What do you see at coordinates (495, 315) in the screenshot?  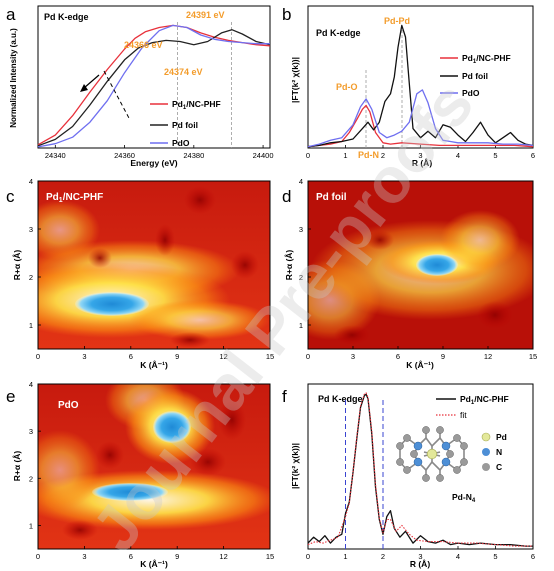 I see `dark-spot-d1` at bounding box center [495, 315].